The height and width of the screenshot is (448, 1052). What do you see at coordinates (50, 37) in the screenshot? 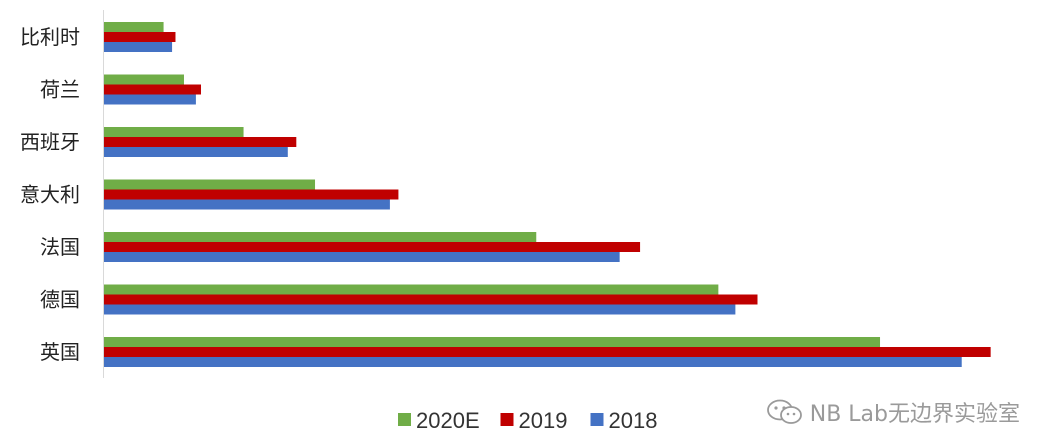
I see `category-label: 比利时` at bounding box center [50, 37].